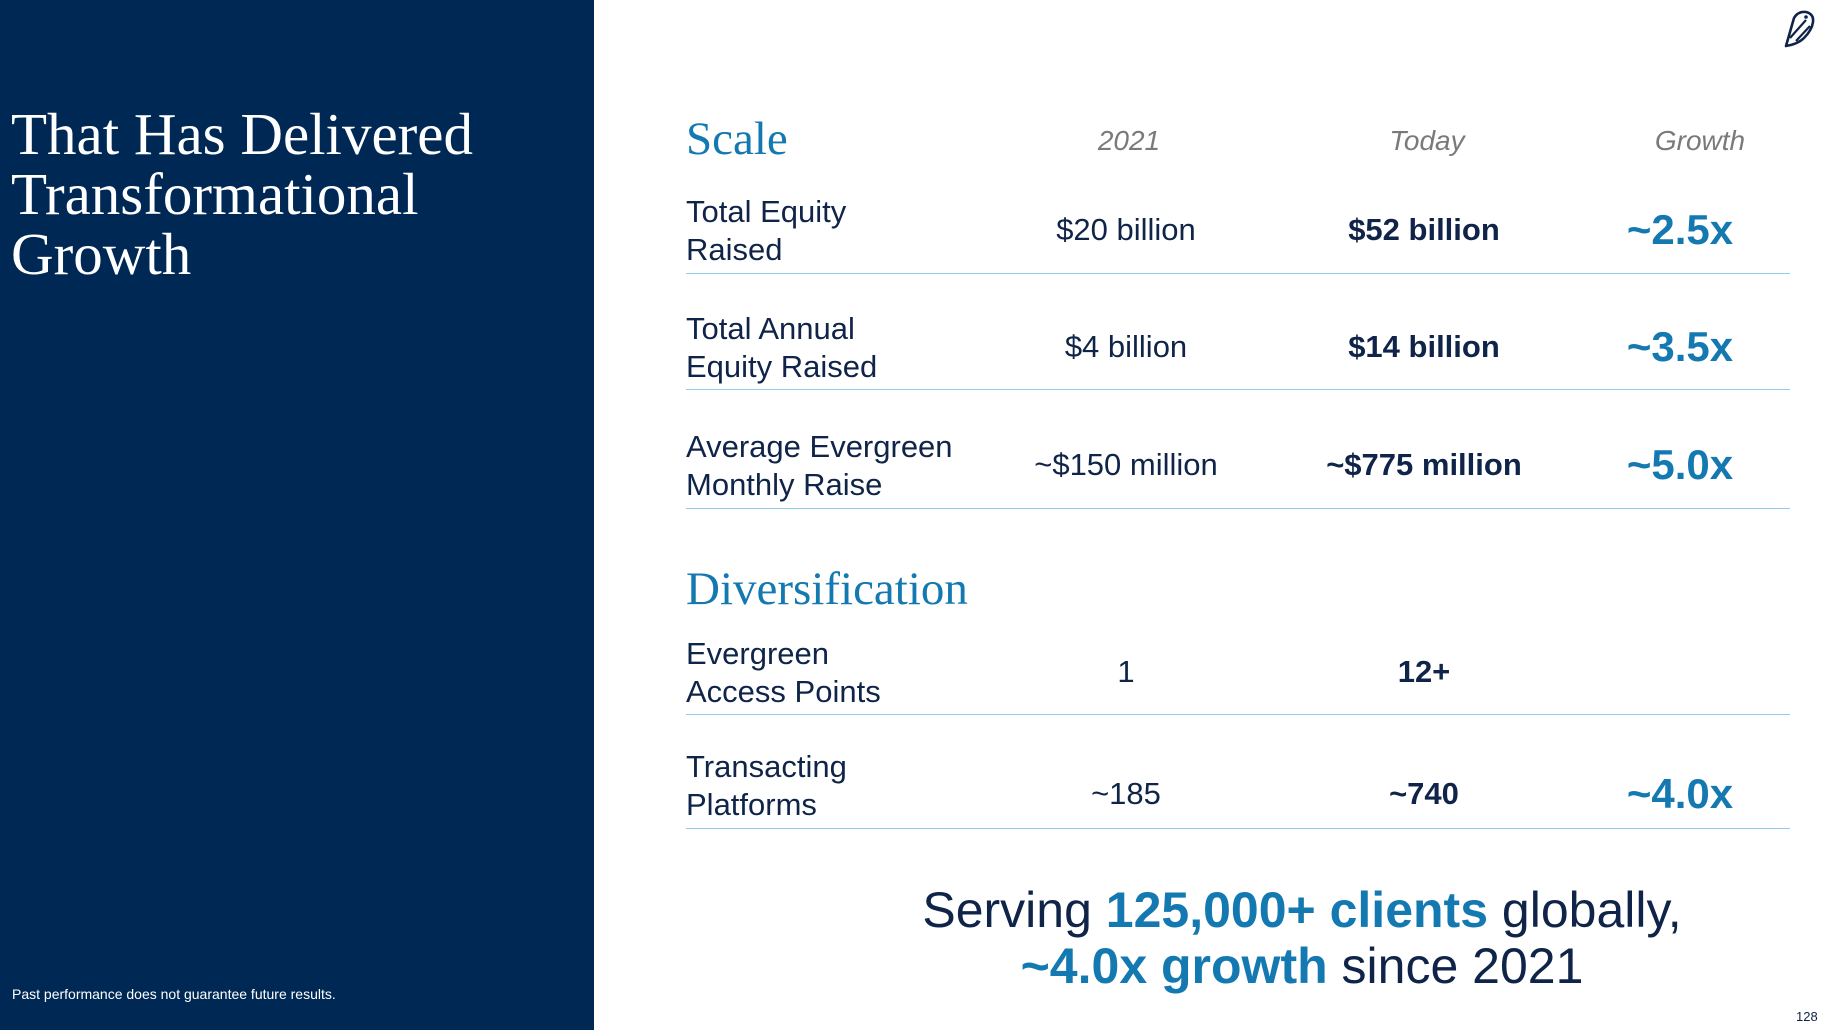  Describe the element at coordinates (1427, 140) in the screenshot. I see `column-header-today: Today` at that location.